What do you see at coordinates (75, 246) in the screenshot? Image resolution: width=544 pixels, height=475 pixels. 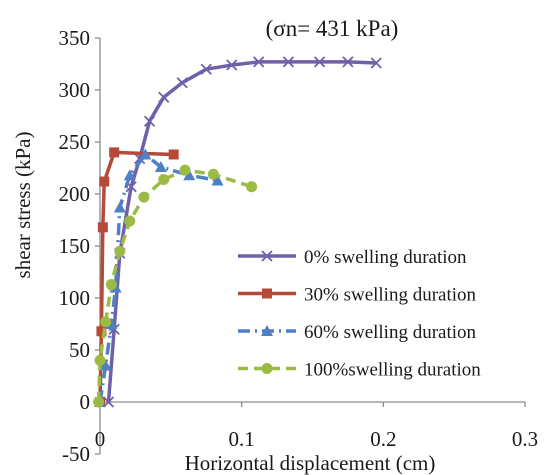 I see `y-tick-label: 150` at bounding box center [75, 246].